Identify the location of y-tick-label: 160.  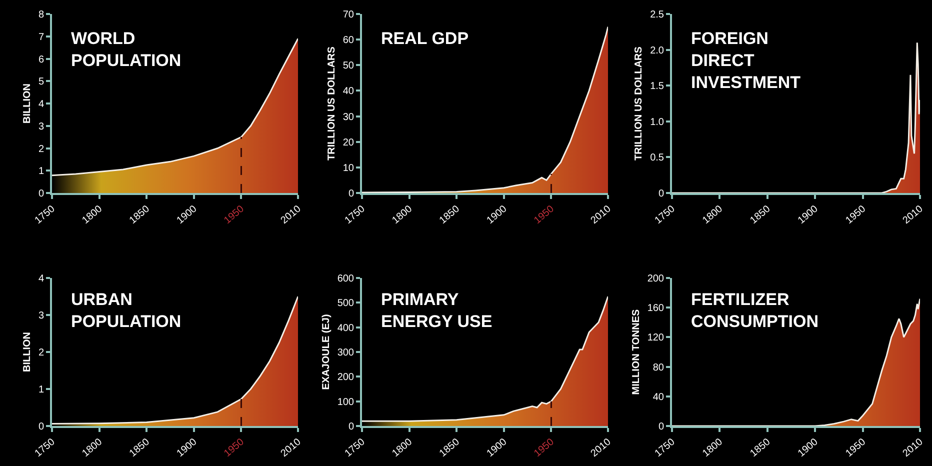
(655, 308).